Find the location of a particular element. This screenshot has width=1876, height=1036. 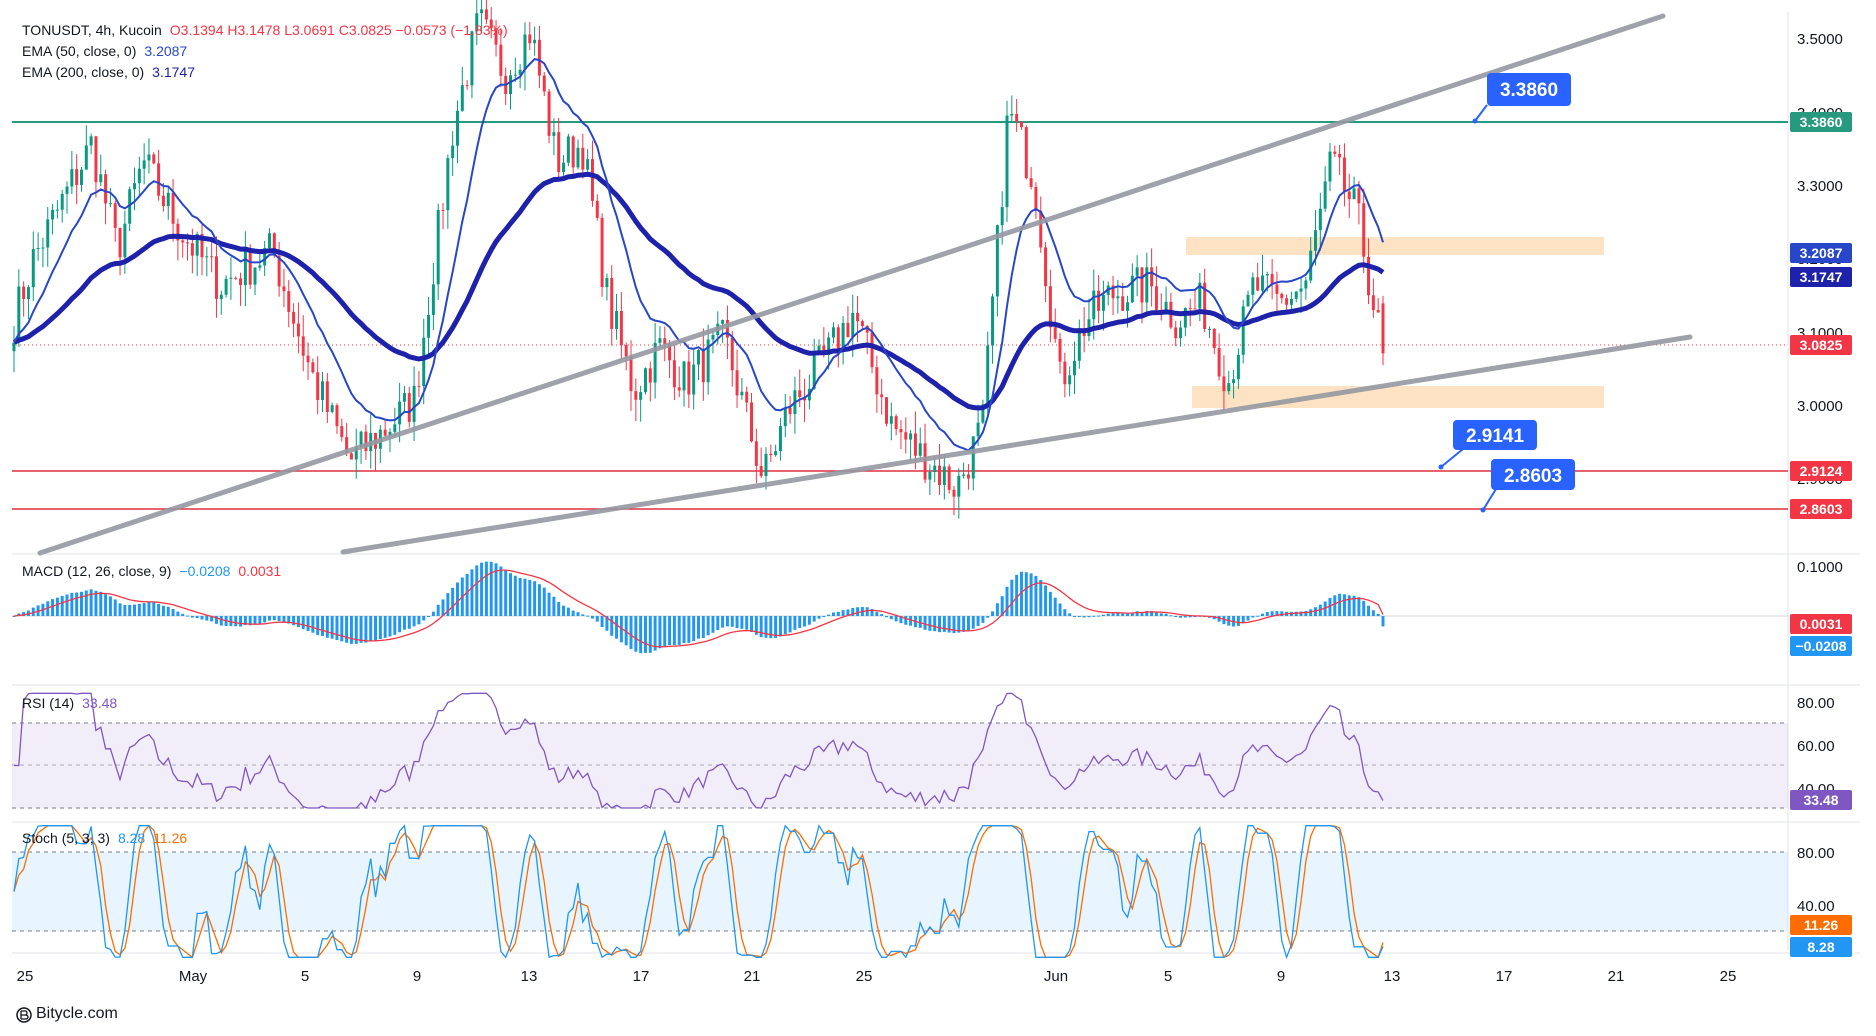

svg-text: 8.28 is located at coordinates (1820, 947).